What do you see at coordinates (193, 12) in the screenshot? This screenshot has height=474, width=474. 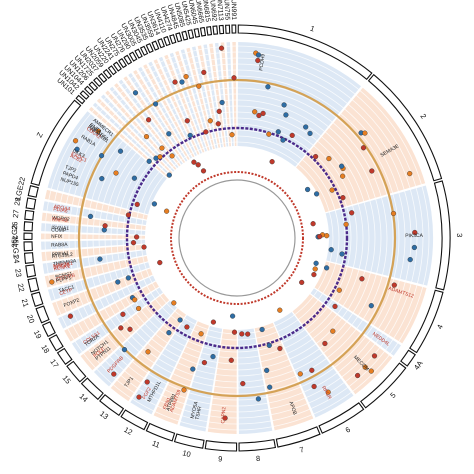 I see `chr-label-un6045: UN6045` at bounding box center [193, 12].